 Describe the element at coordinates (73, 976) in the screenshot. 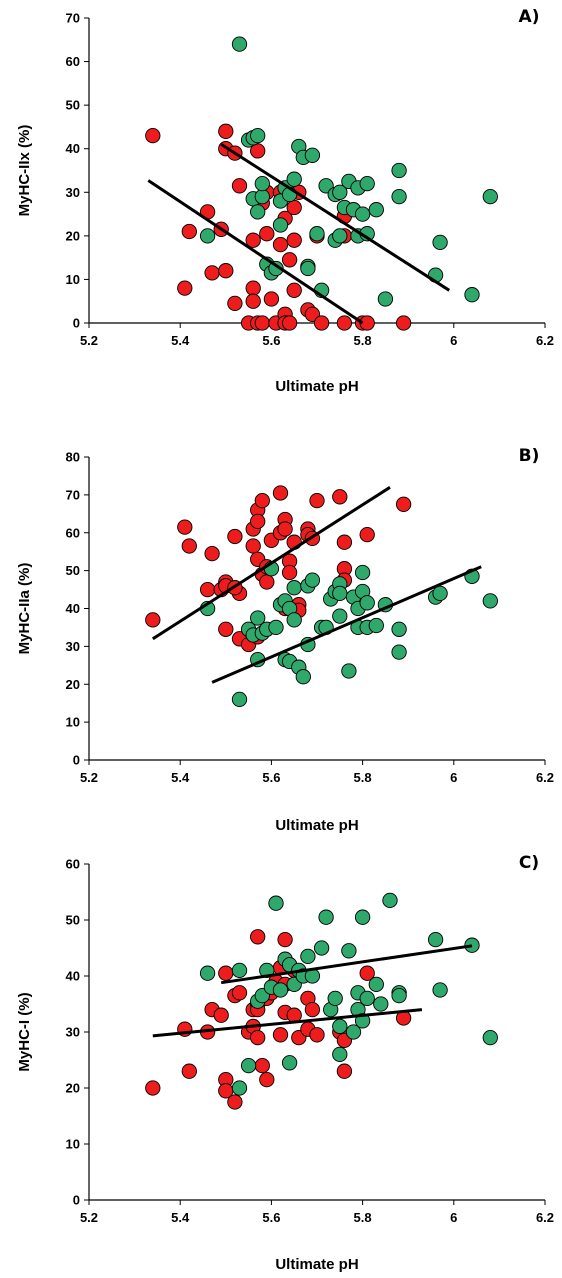

I see `y-tick-label: 40` at that location.